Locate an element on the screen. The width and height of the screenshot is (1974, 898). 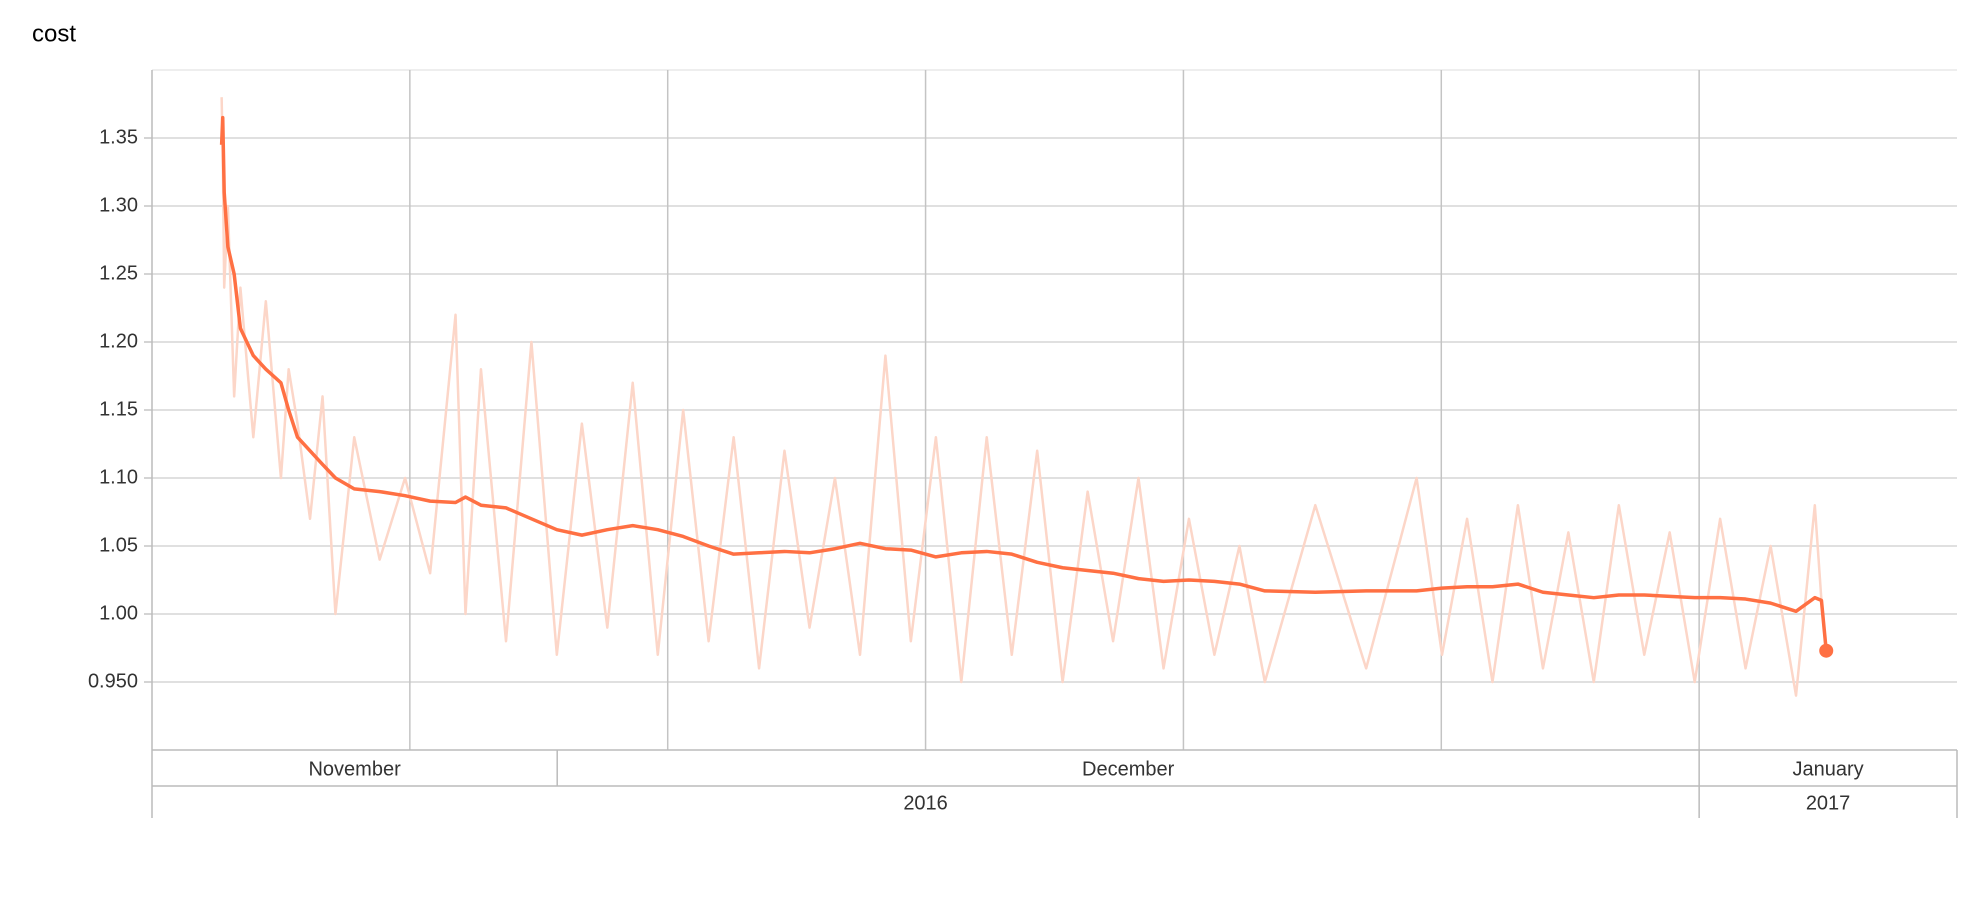
years-label: 2017 is located at coordinates (1828, 803).